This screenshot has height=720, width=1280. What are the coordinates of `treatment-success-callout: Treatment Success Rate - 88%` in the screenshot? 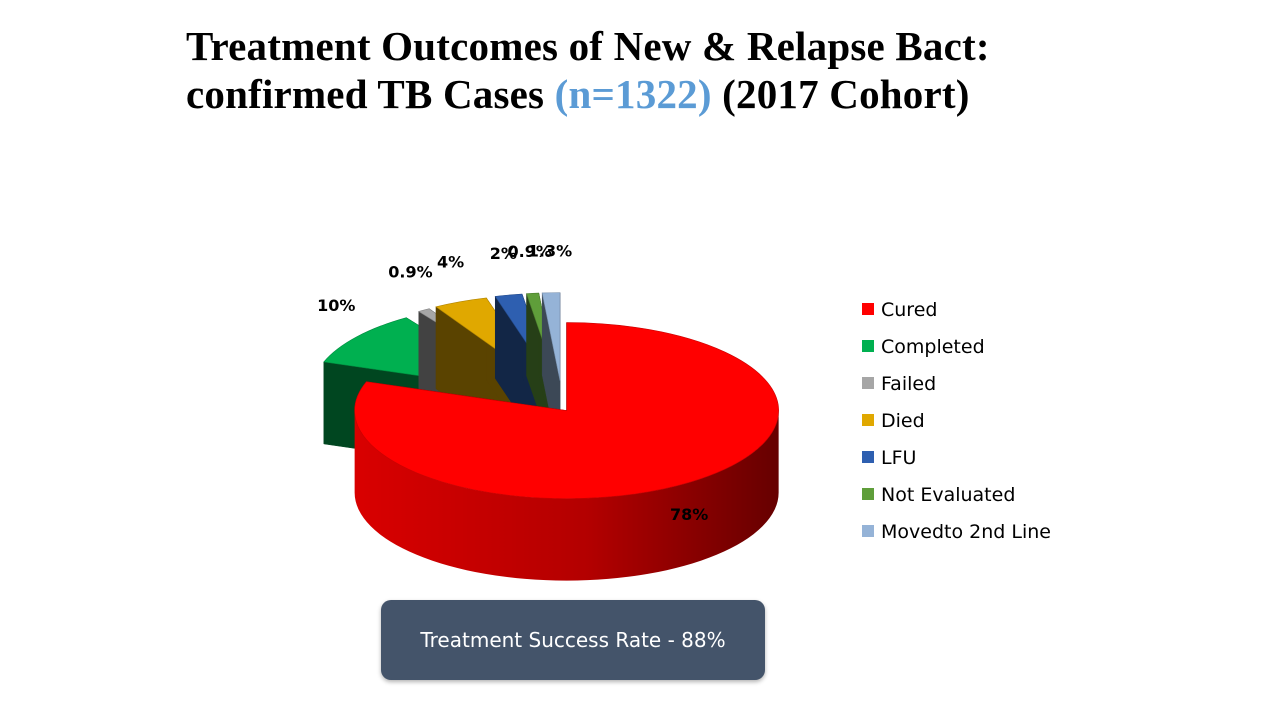 It's located at (573, 640).